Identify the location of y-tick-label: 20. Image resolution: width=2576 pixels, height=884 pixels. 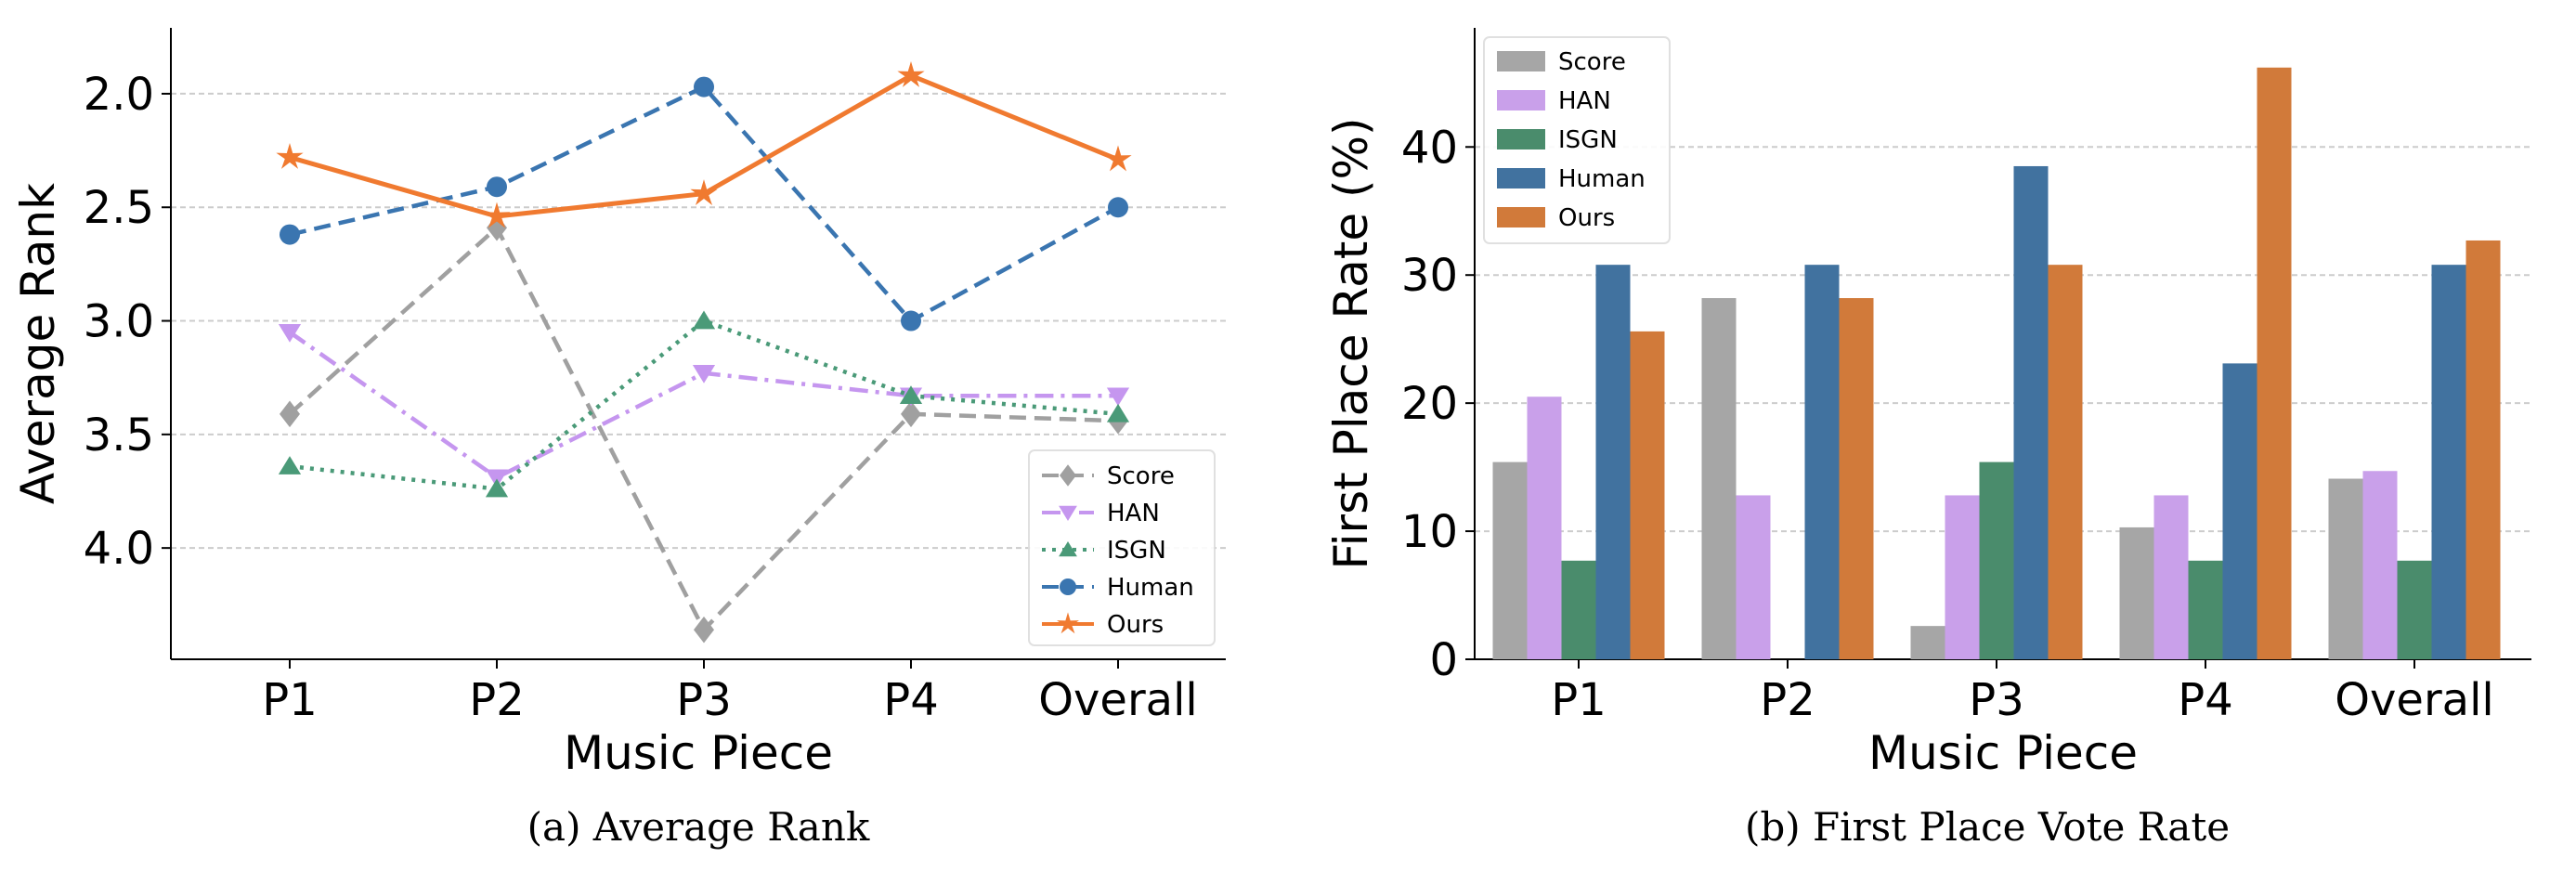
(1429, 404).